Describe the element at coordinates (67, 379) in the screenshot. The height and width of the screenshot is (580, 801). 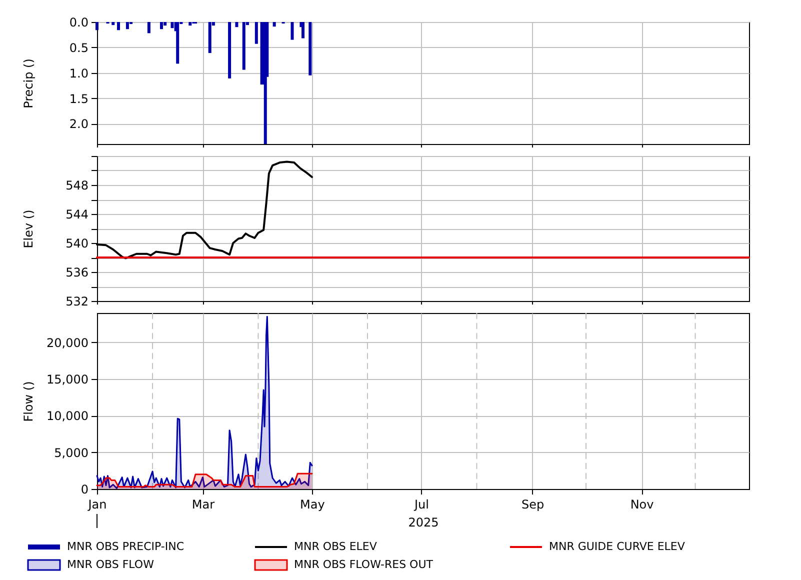
I see `y-tick-label: 15,000` at that location.